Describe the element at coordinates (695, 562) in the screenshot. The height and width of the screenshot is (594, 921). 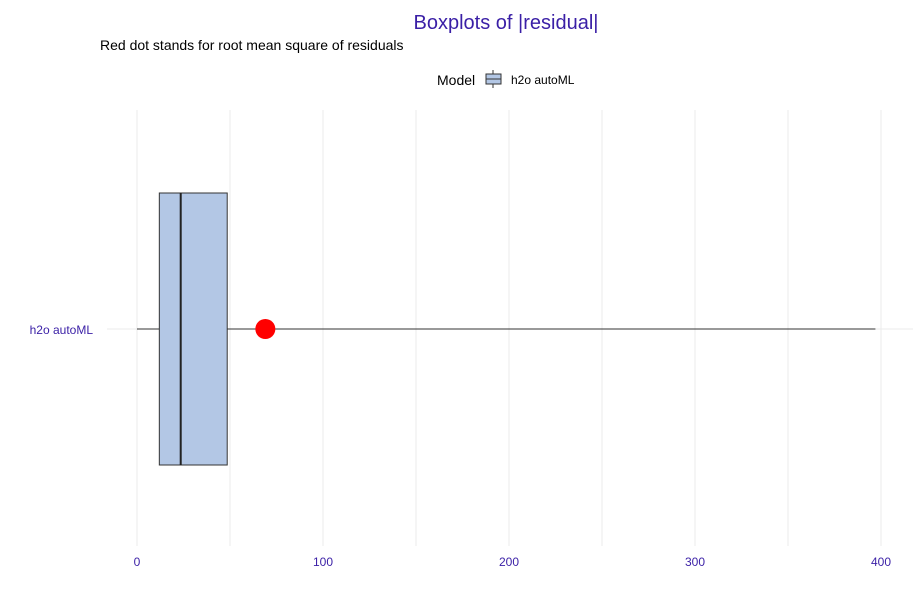
I see `x-tick-label: 300` at that location.